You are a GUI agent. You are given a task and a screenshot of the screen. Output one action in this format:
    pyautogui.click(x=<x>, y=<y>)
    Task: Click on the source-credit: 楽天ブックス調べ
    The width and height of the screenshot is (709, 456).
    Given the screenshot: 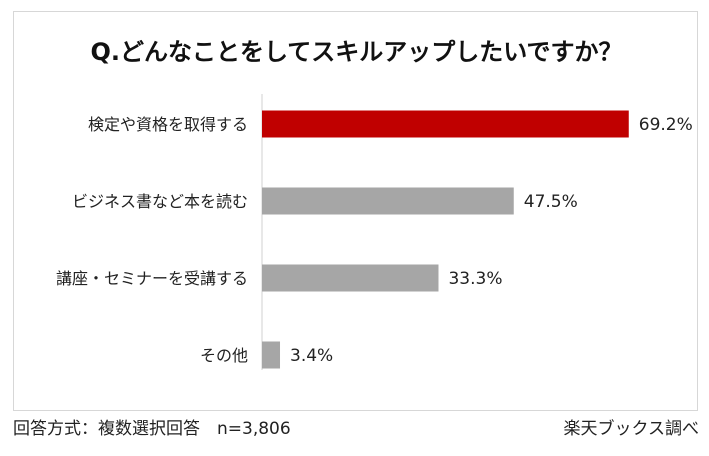 What is the action you would take?
    pyautogui.click(x=631, y=429)
    